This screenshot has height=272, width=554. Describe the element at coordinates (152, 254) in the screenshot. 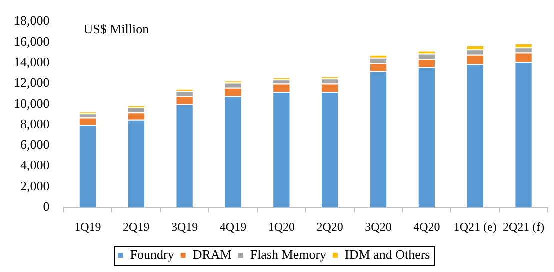

I see `legend-label: Foundry` at that location.